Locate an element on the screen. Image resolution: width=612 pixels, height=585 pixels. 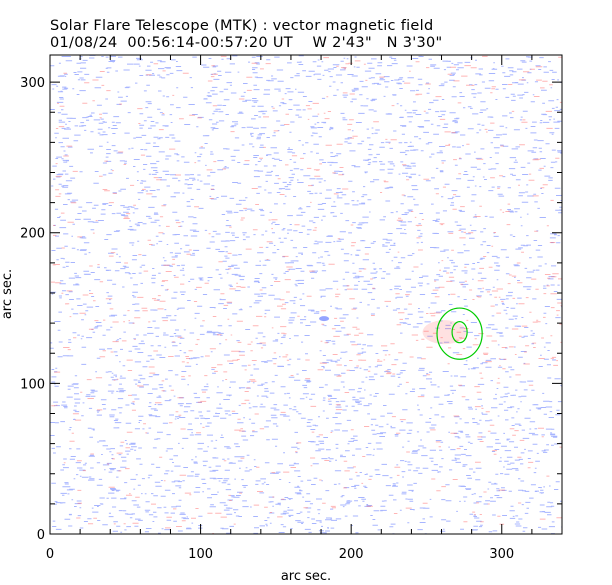
x-tick-label: 100 is located at coordinates (200, 554).